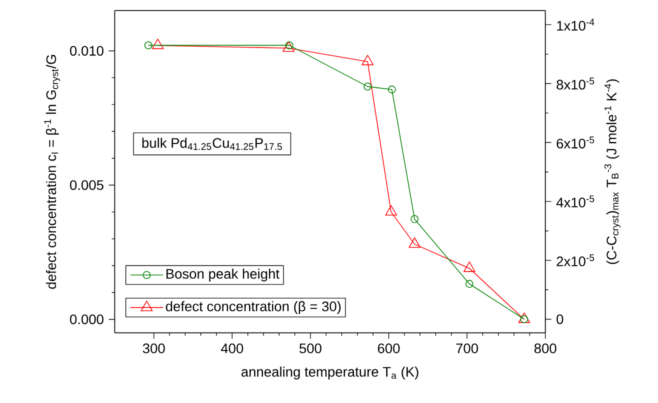 The height and width of the screenshot is (403, 658). What do you see at coordinates (612, 171) in the screenshot?
I see `text: (C-C$_{cryst}$)$_{max}$ T$_{B}$$^{-3}$ (J mole$^{-1}$ K$^{-4}$)` at bounding box center [612, 171].